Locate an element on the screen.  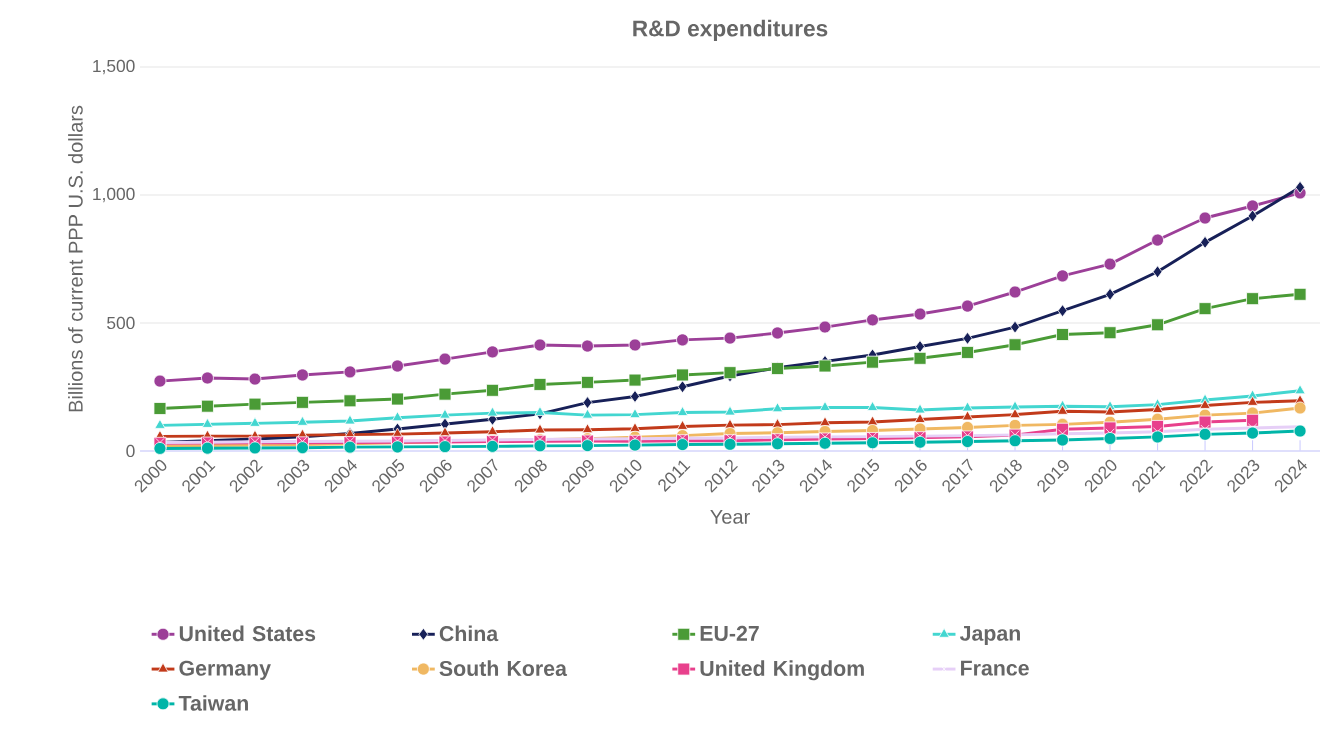
legend-label: France is located at coordinates (995, 668).